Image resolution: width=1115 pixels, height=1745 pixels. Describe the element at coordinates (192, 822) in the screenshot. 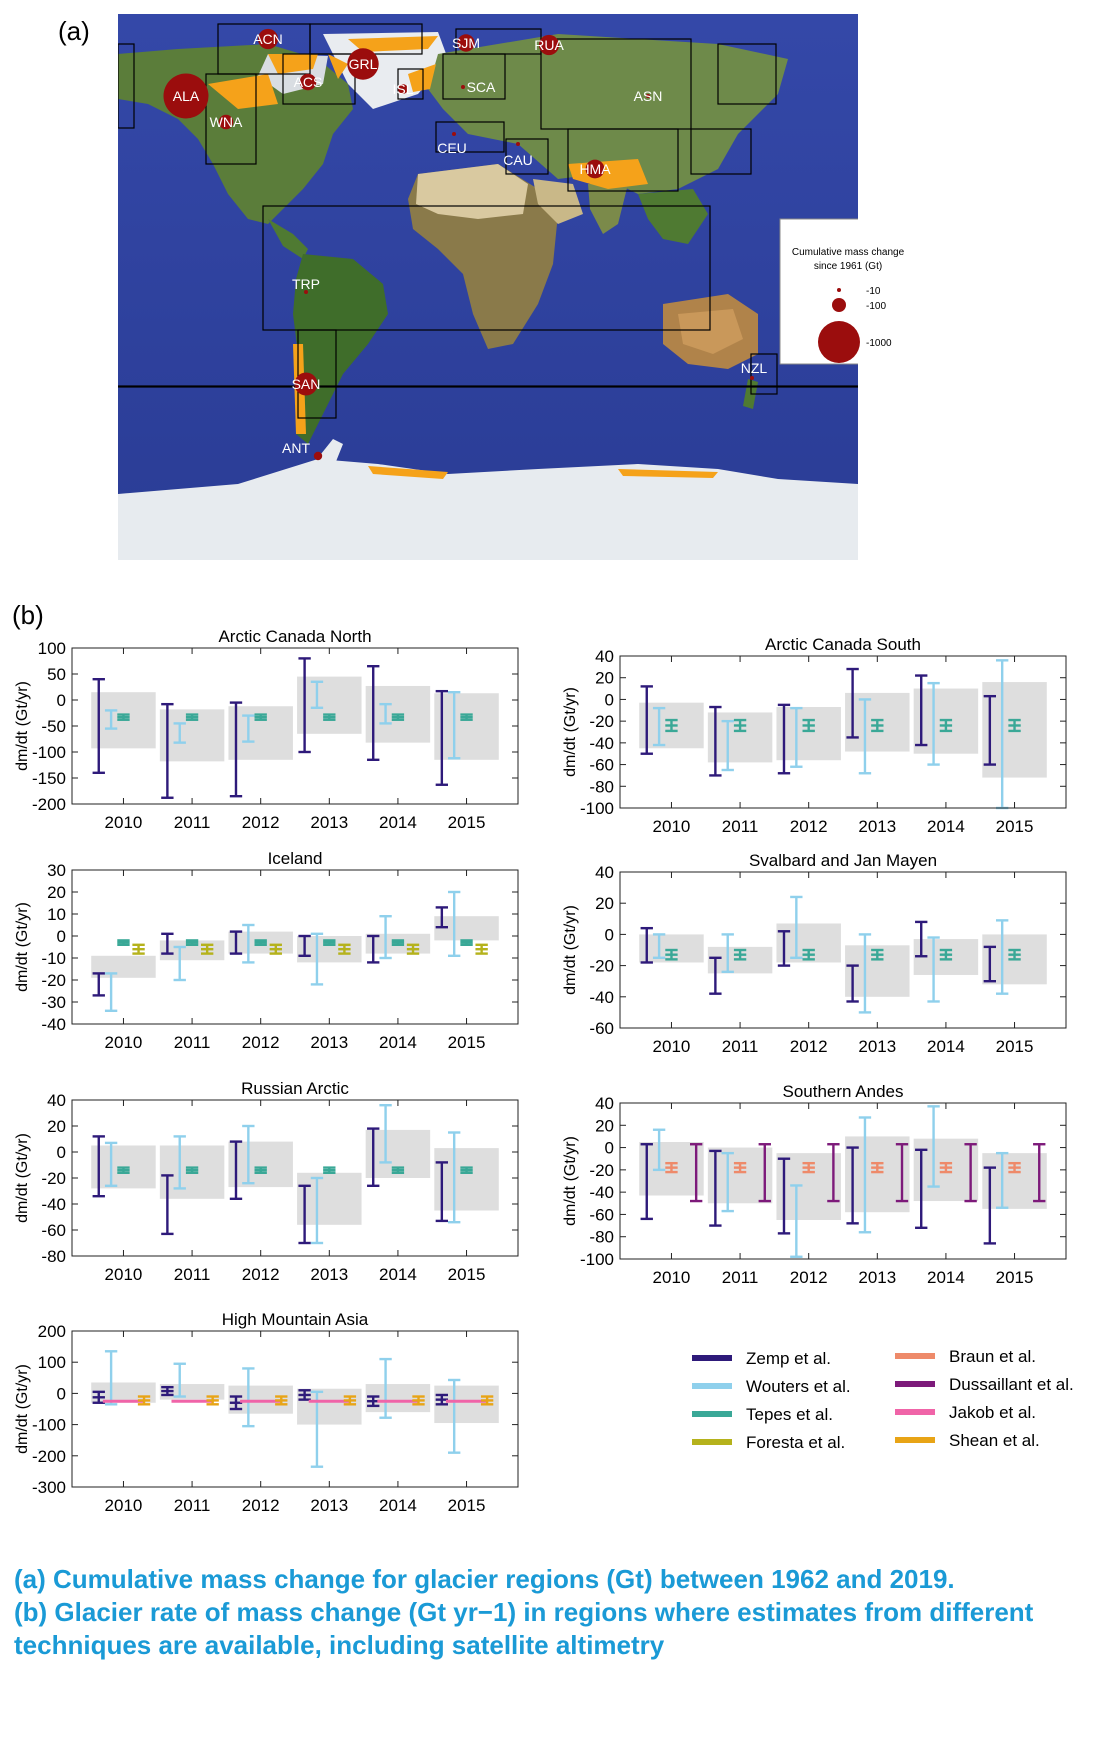

I see `xtick-label-0-1: 2011` at that location.